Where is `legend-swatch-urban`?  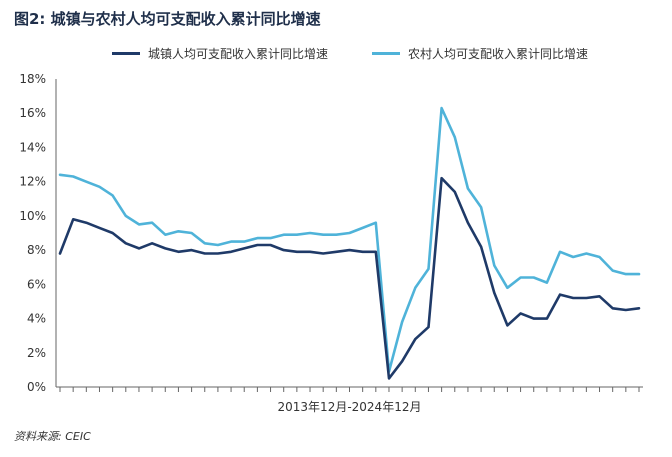
legend-swatch-urban is located at coordinates (126, 53).